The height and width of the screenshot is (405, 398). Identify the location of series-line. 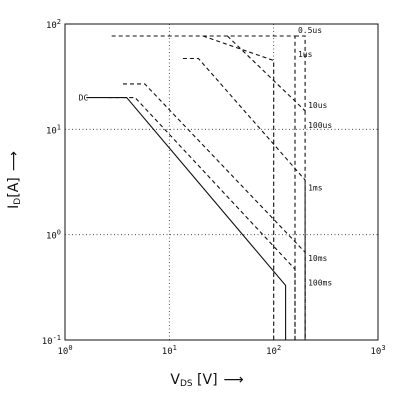
(238, 187).